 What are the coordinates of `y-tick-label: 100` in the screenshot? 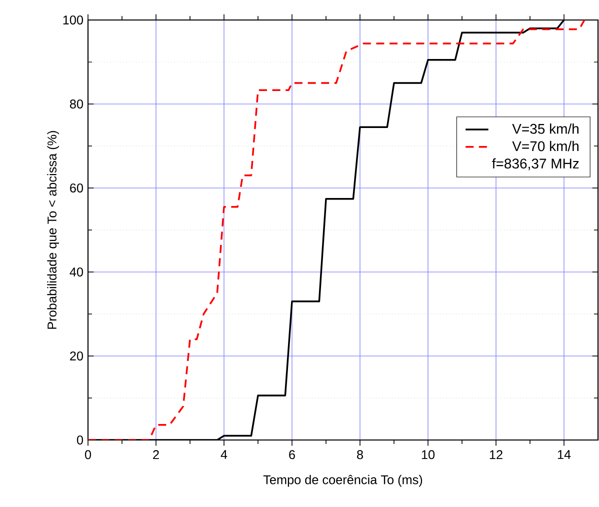 It's located at (73, 20).